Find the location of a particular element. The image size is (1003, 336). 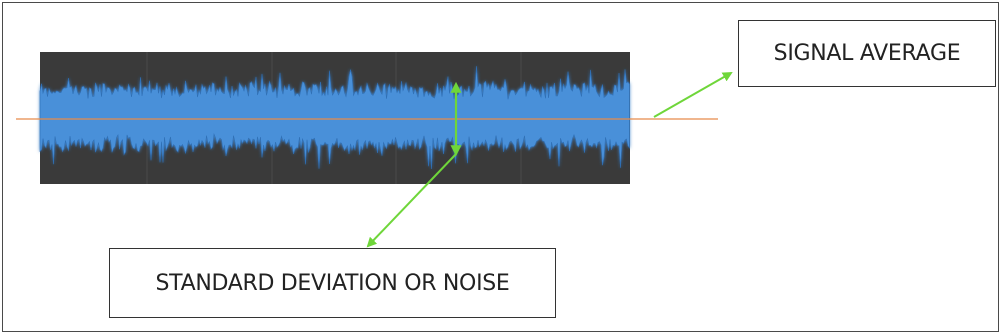

signal-average-label: SIGNAL AVERAGE is located at coordinates (867, 53).